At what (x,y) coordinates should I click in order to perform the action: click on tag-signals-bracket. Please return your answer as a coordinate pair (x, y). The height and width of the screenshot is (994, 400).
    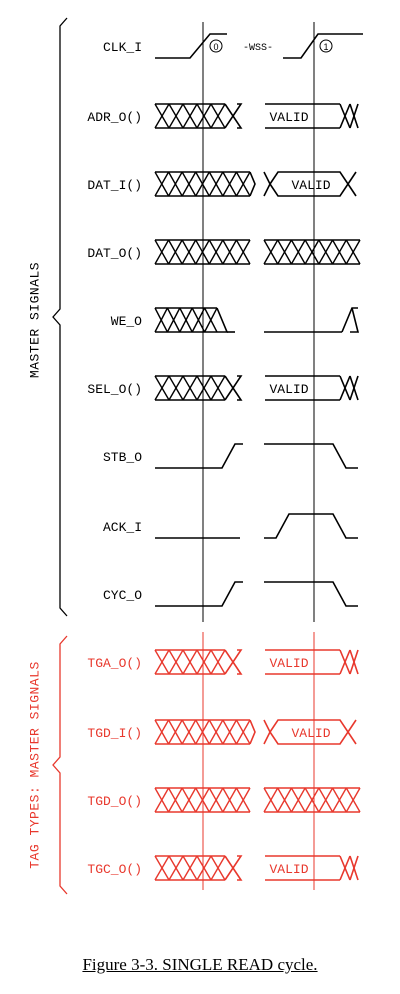
    Looking at the image, I should click on (60, 765).